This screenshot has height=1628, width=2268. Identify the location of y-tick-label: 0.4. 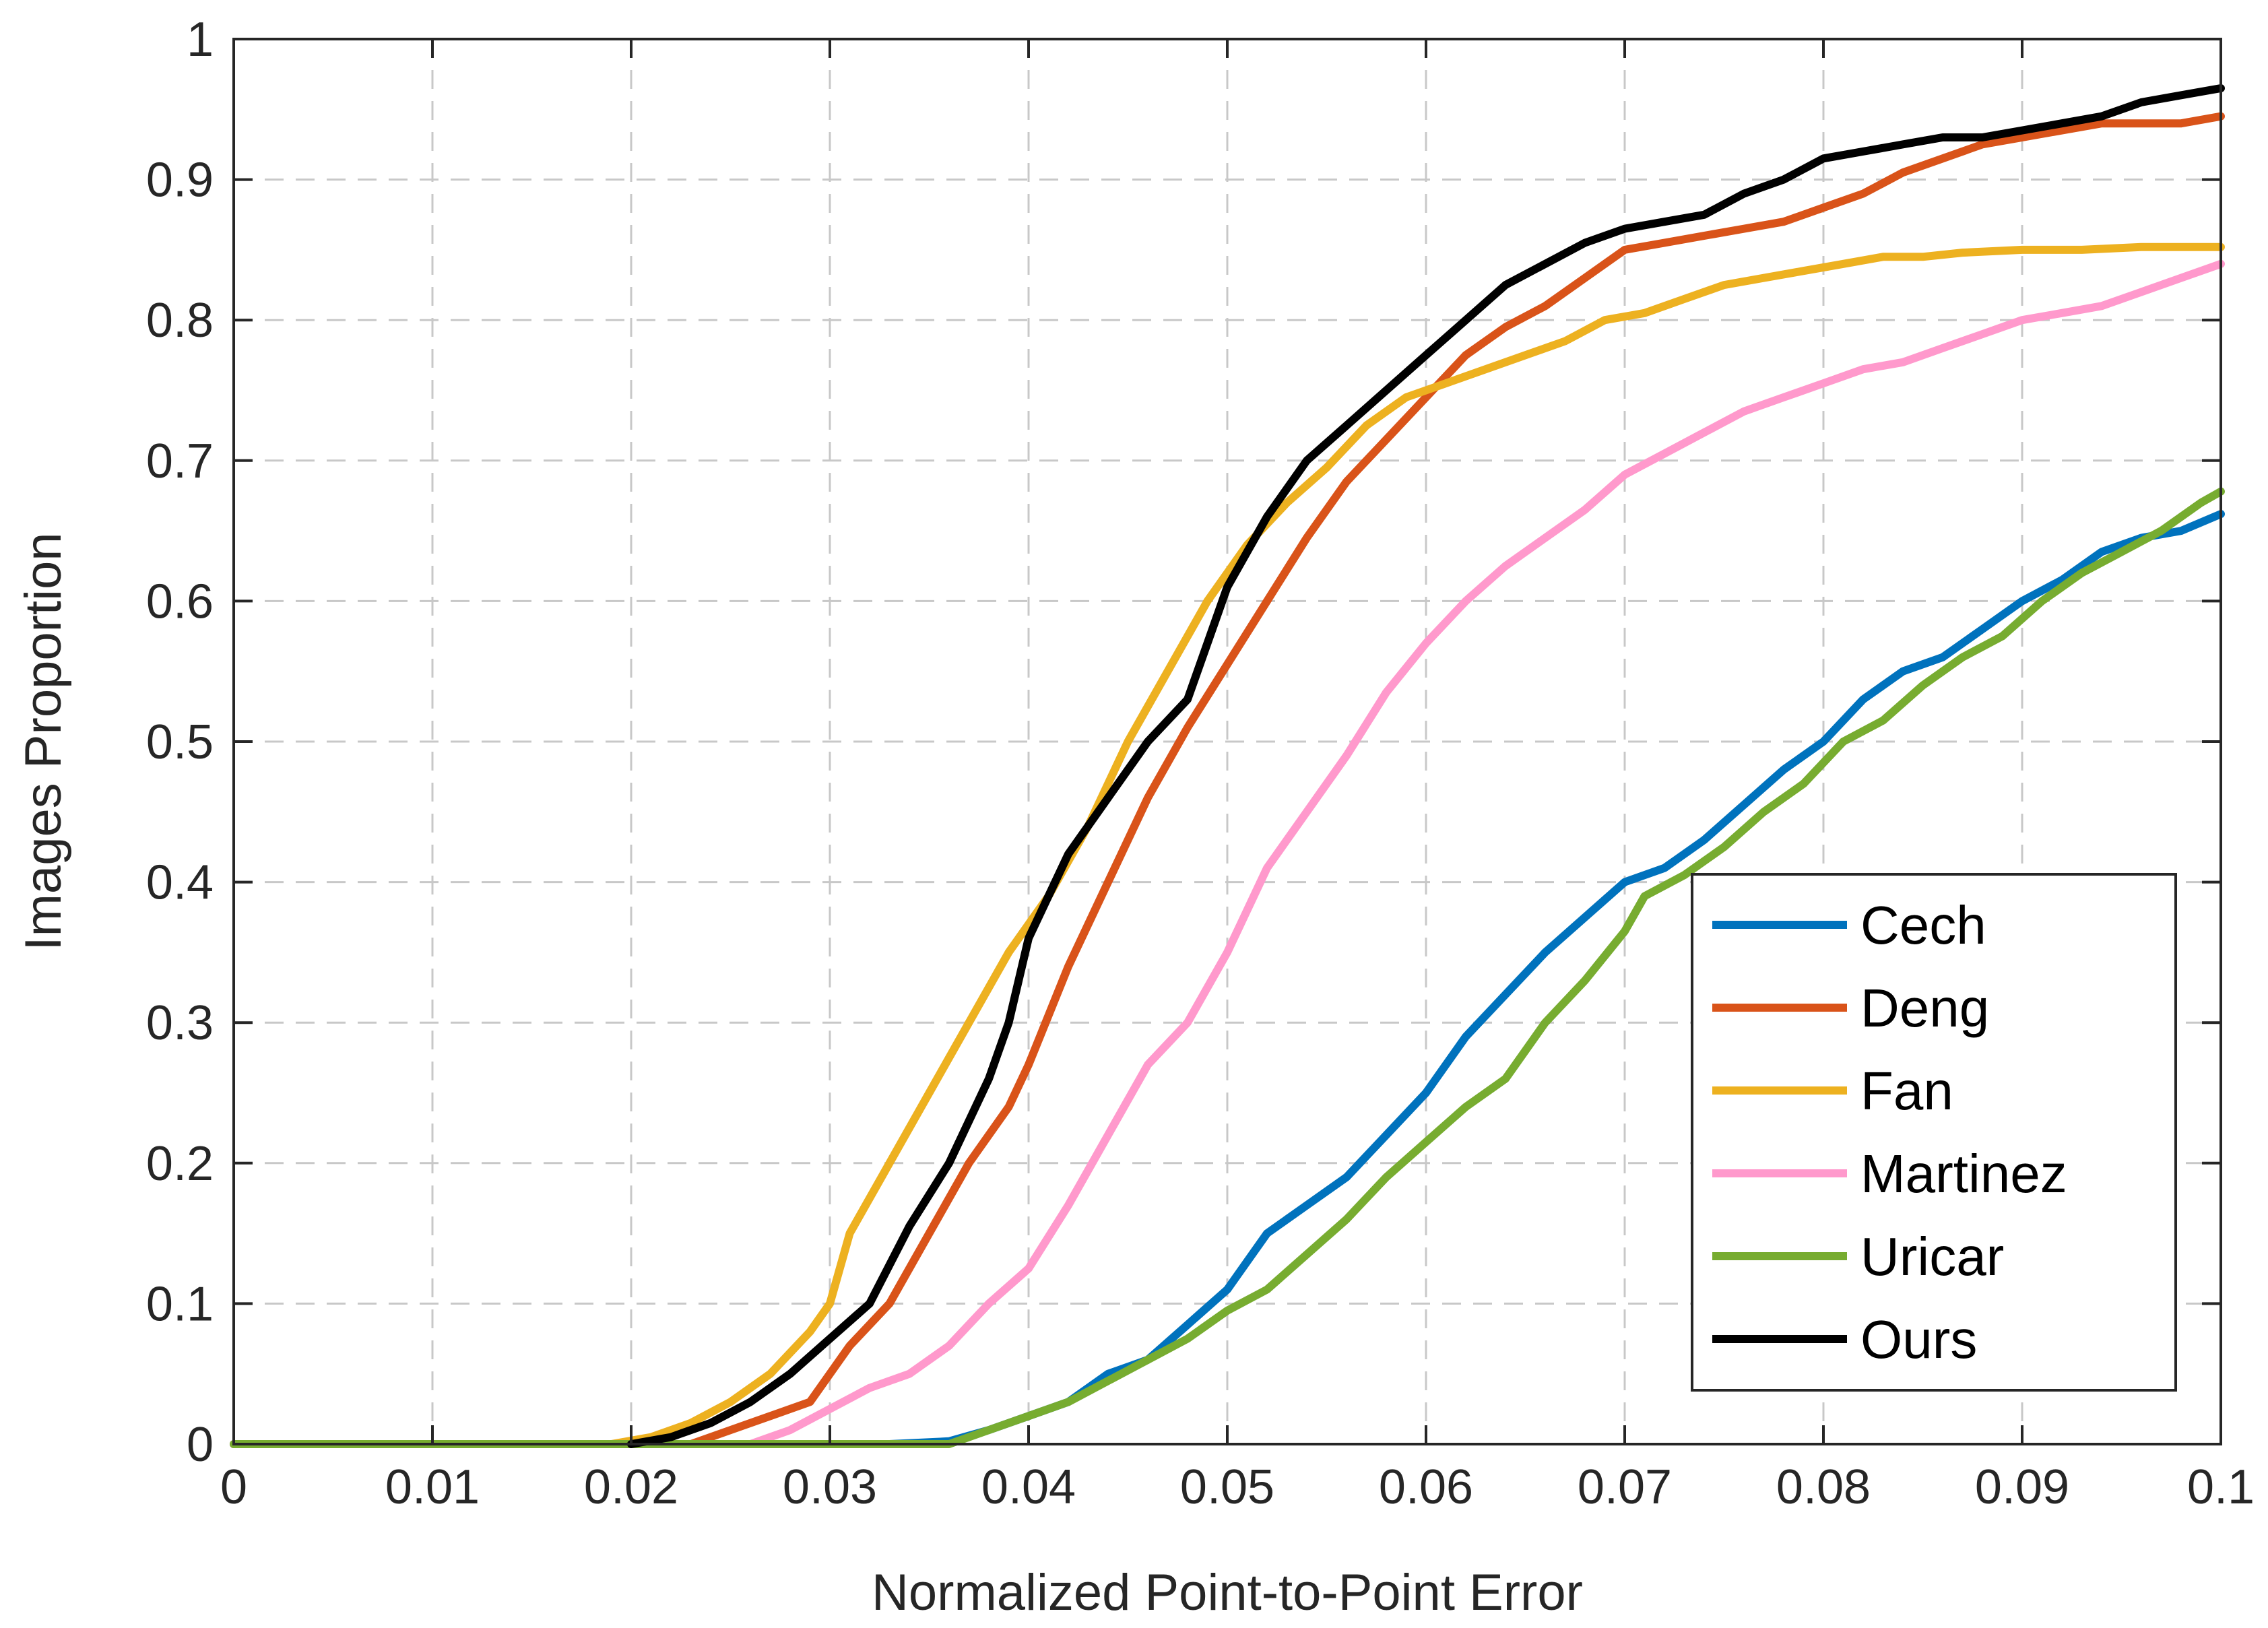
(180, 883).